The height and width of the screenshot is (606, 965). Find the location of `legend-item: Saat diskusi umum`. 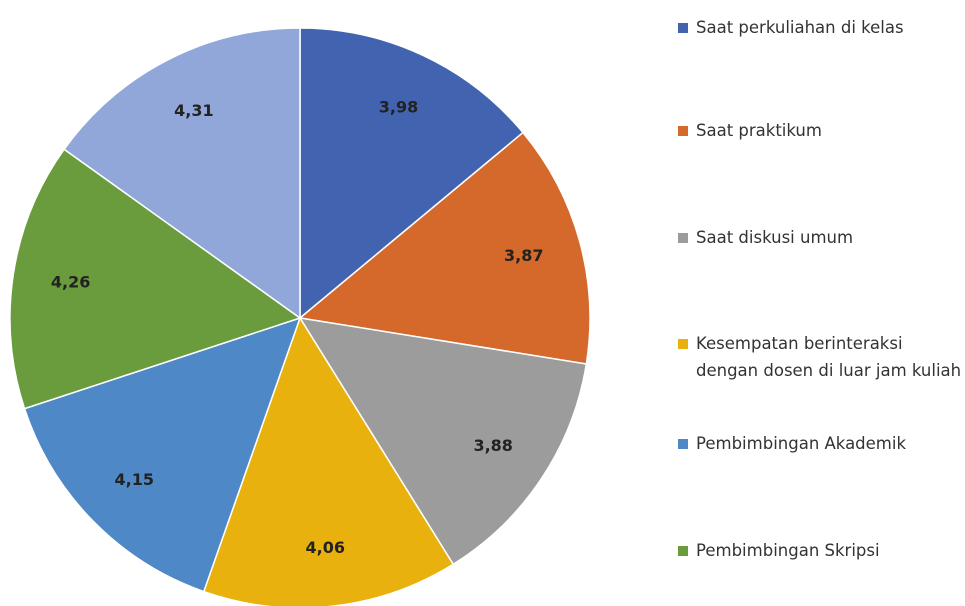

legend-item: Saat diskusi umum is located at coordinates (820, 237).